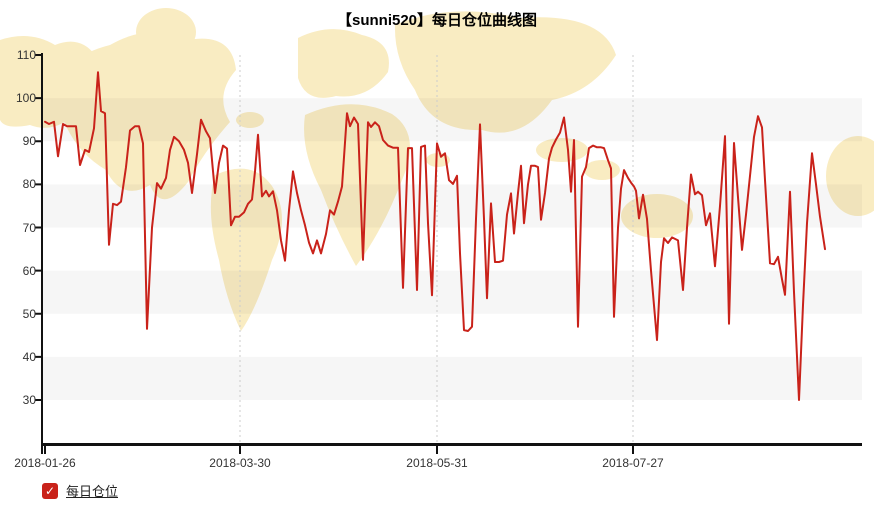 The image size is (874, 511). What do you see at coordinates (451, 444) in the screenshot?
I see `x-axis-line` at bounding box center [451, 444].